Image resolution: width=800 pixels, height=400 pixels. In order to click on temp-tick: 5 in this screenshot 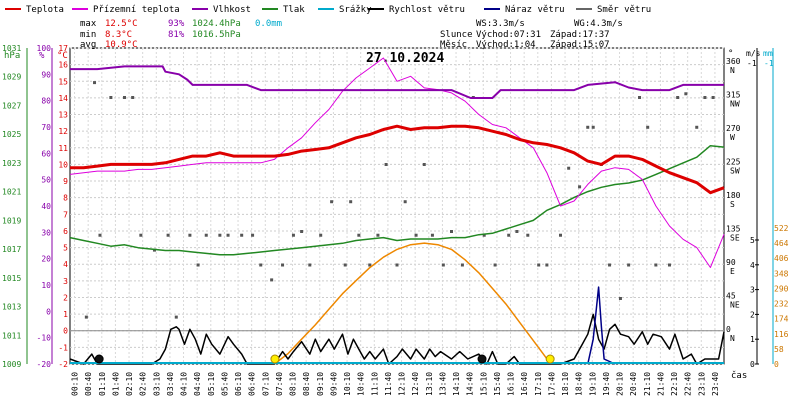, I will do `click(65, 248)`.